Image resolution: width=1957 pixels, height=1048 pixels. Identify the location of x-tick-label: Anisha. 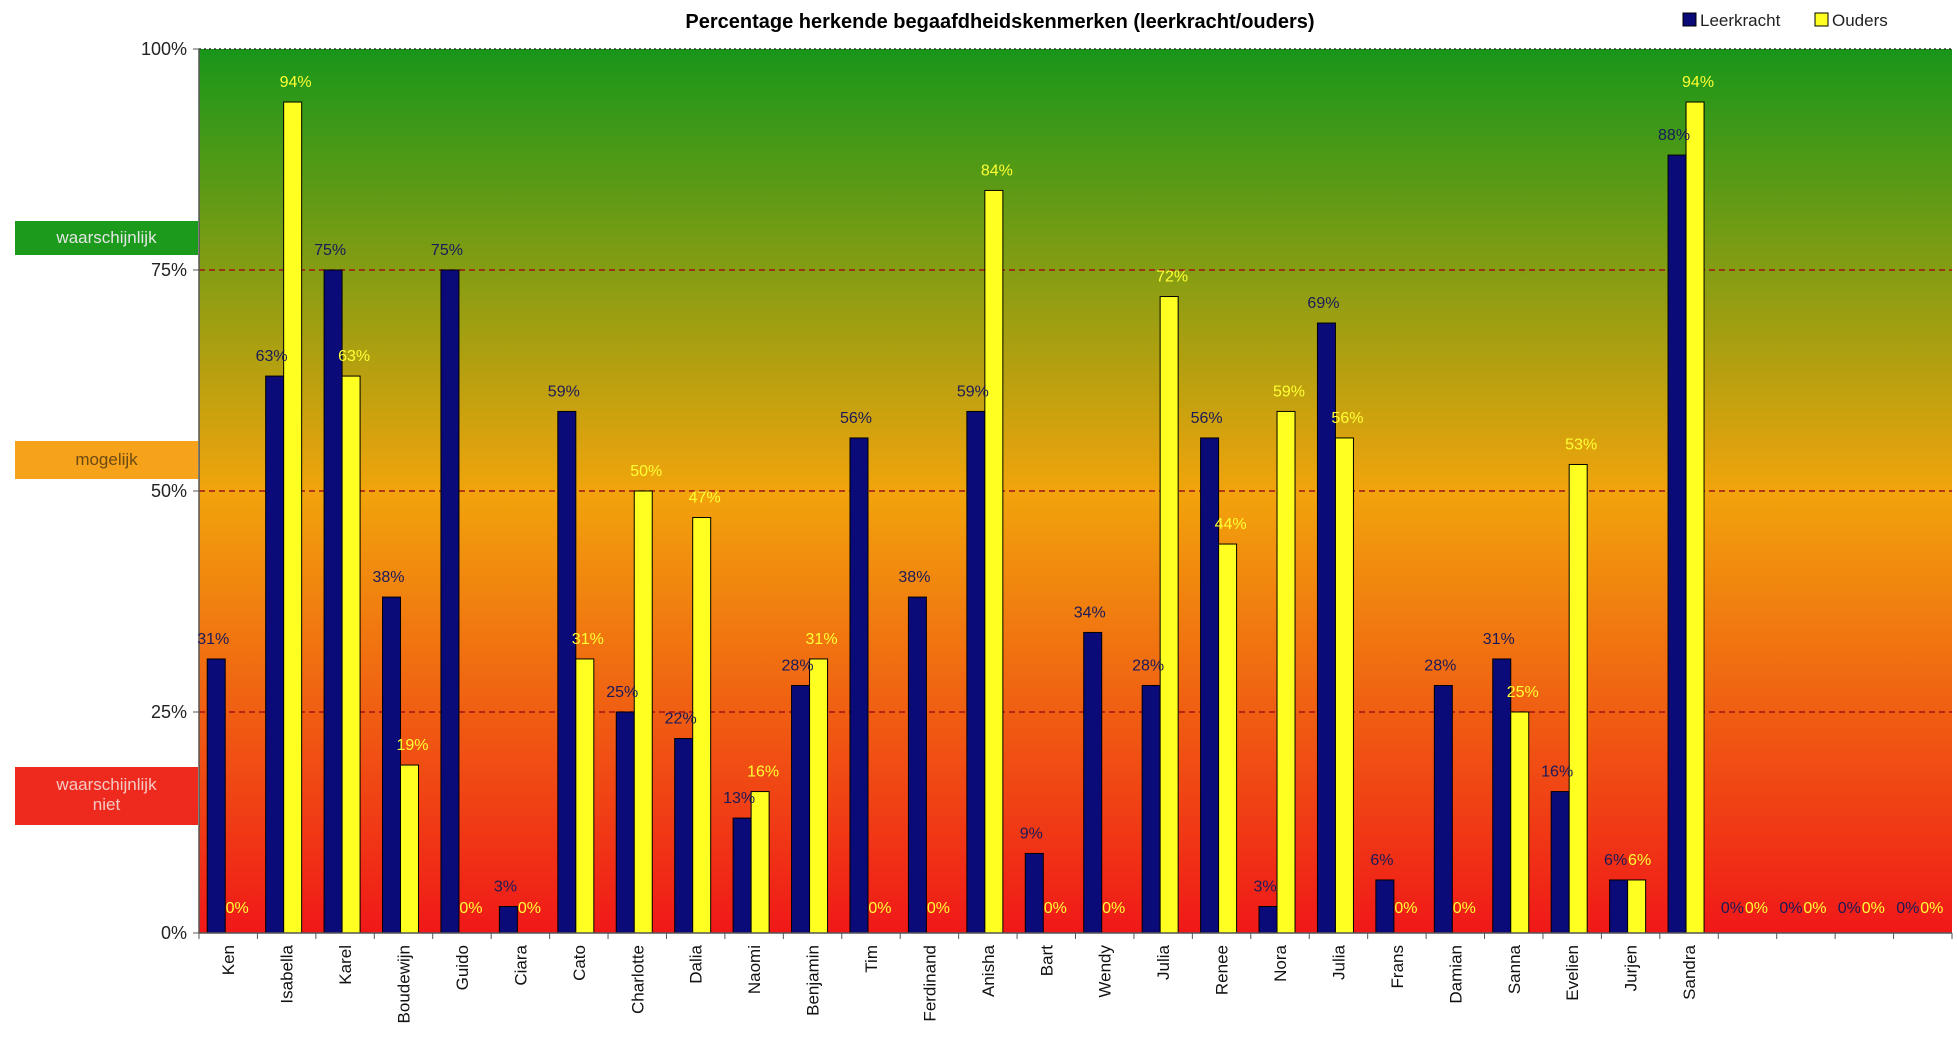
(988, 970).